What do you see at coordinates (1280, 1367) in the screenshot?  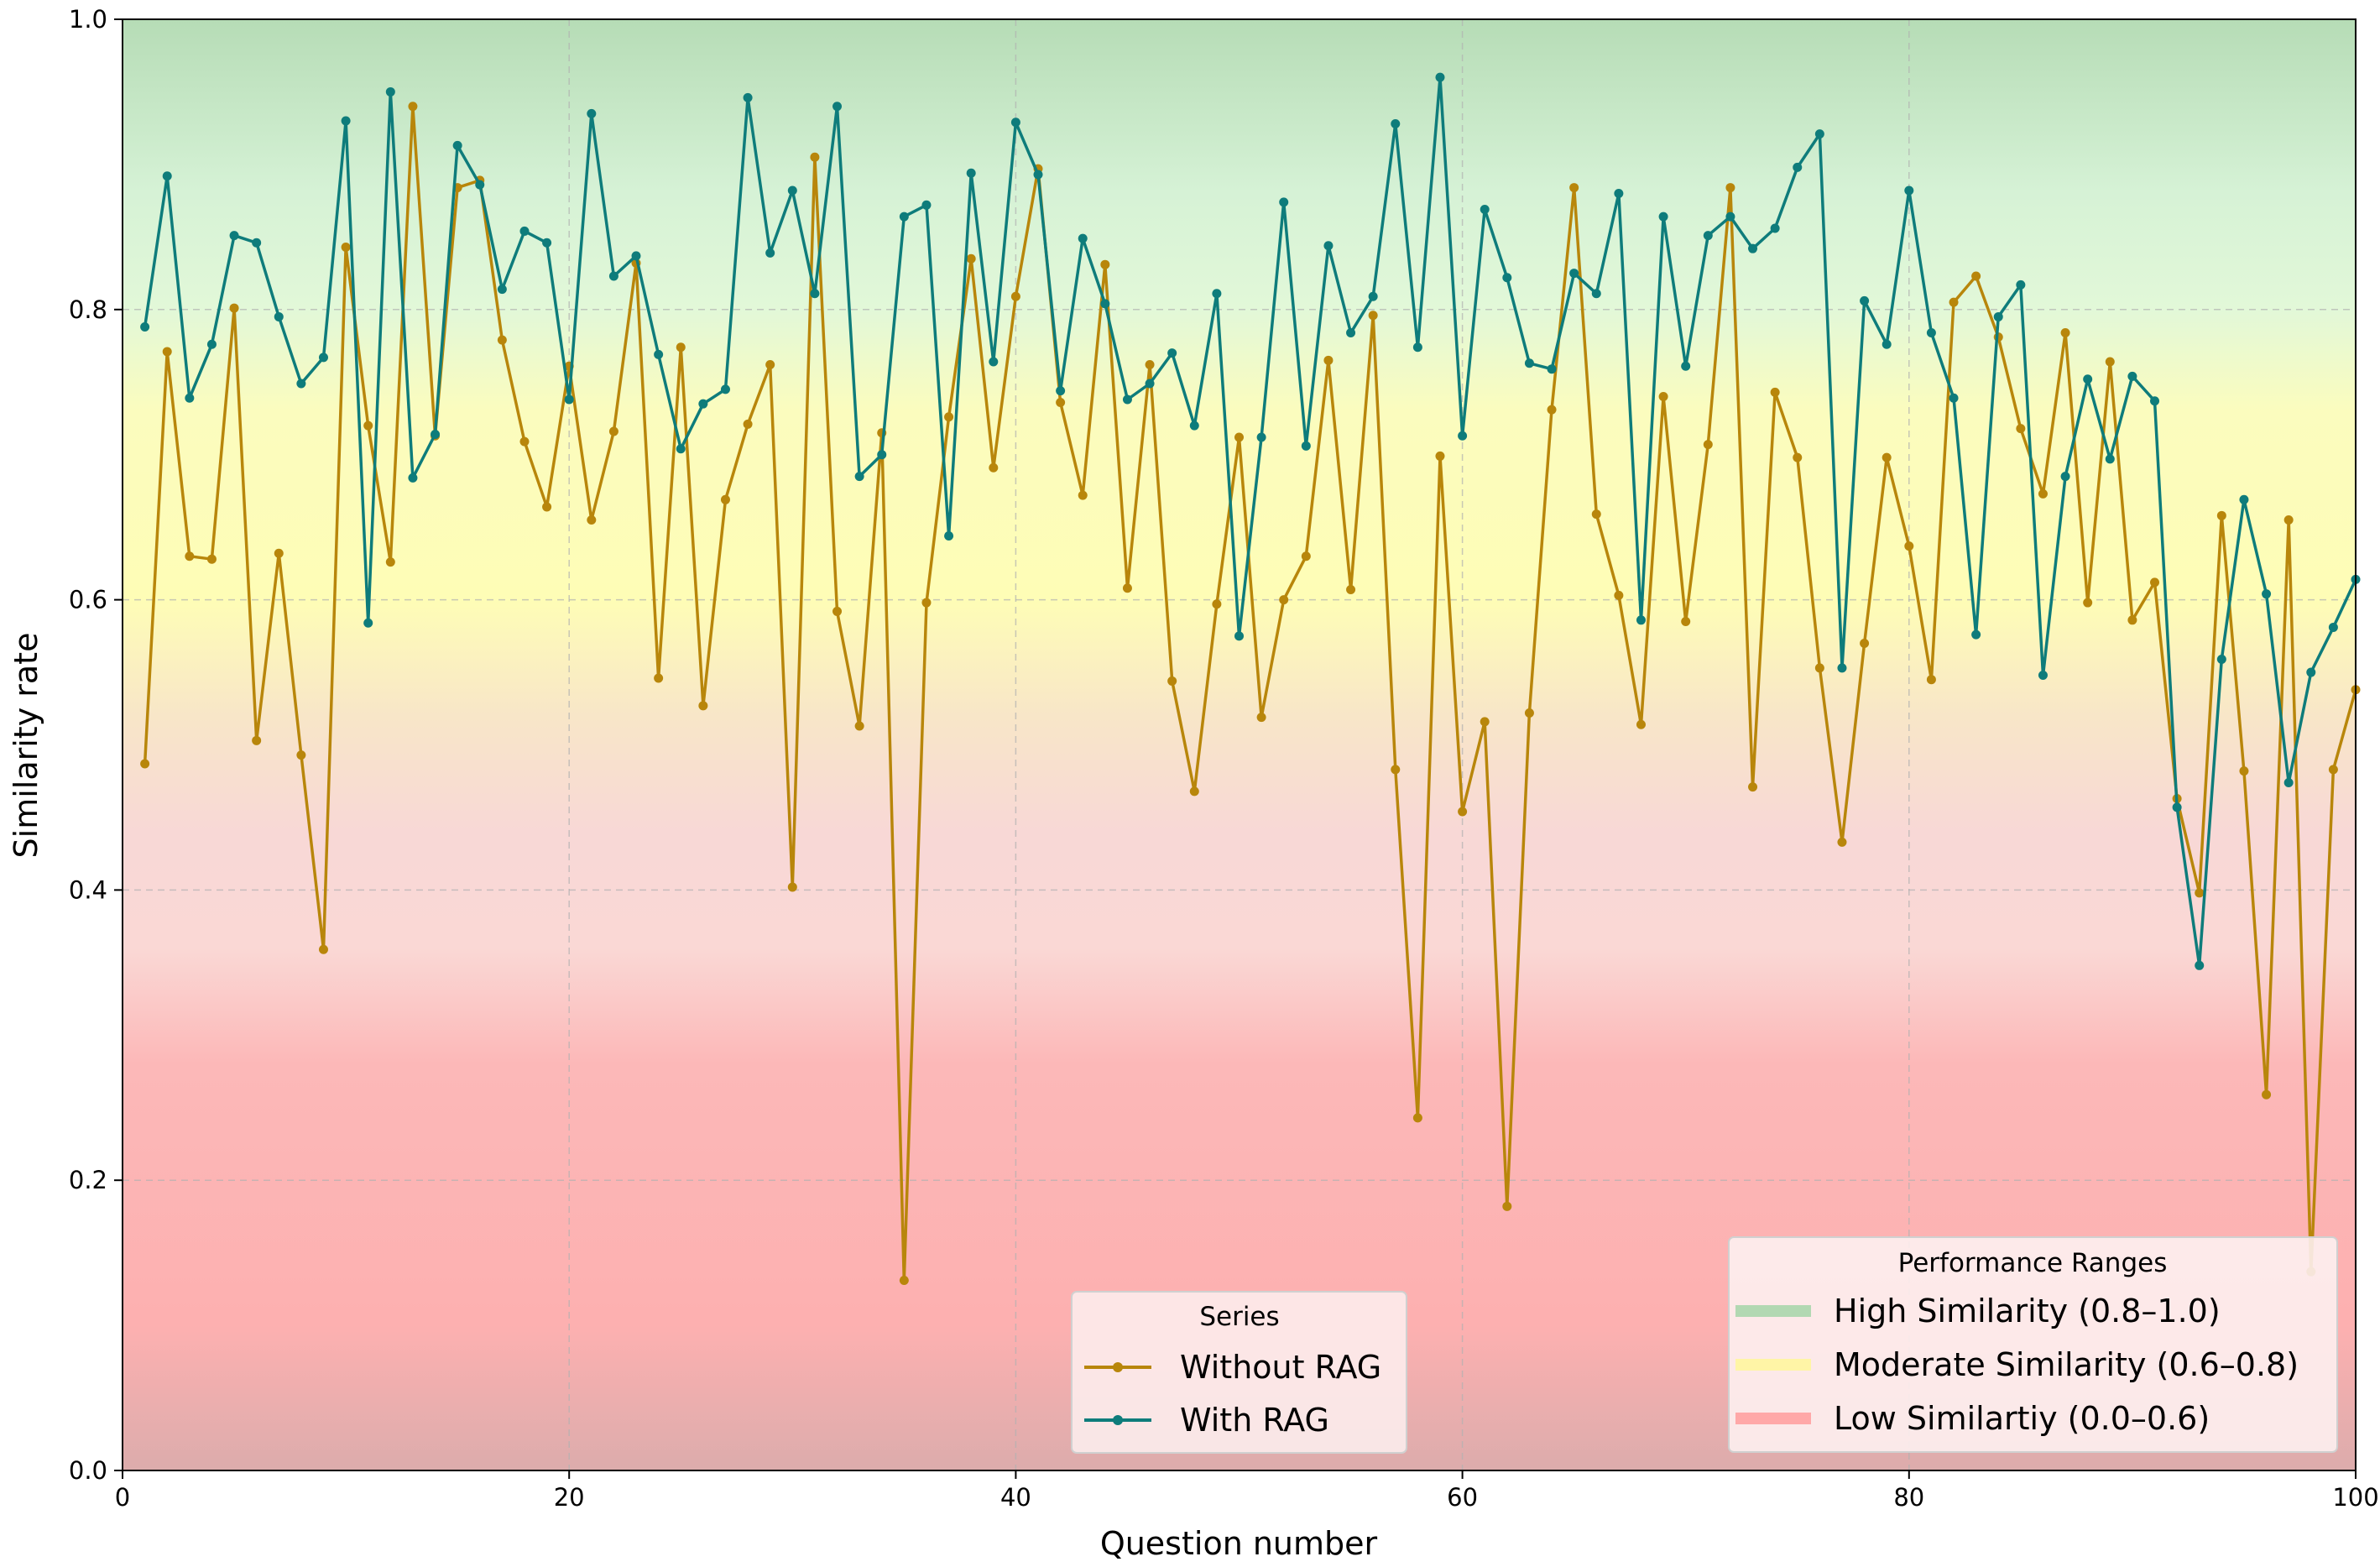 I see `legend-without-rag-label: Without RAG` at bounding box center [1280, 1367].